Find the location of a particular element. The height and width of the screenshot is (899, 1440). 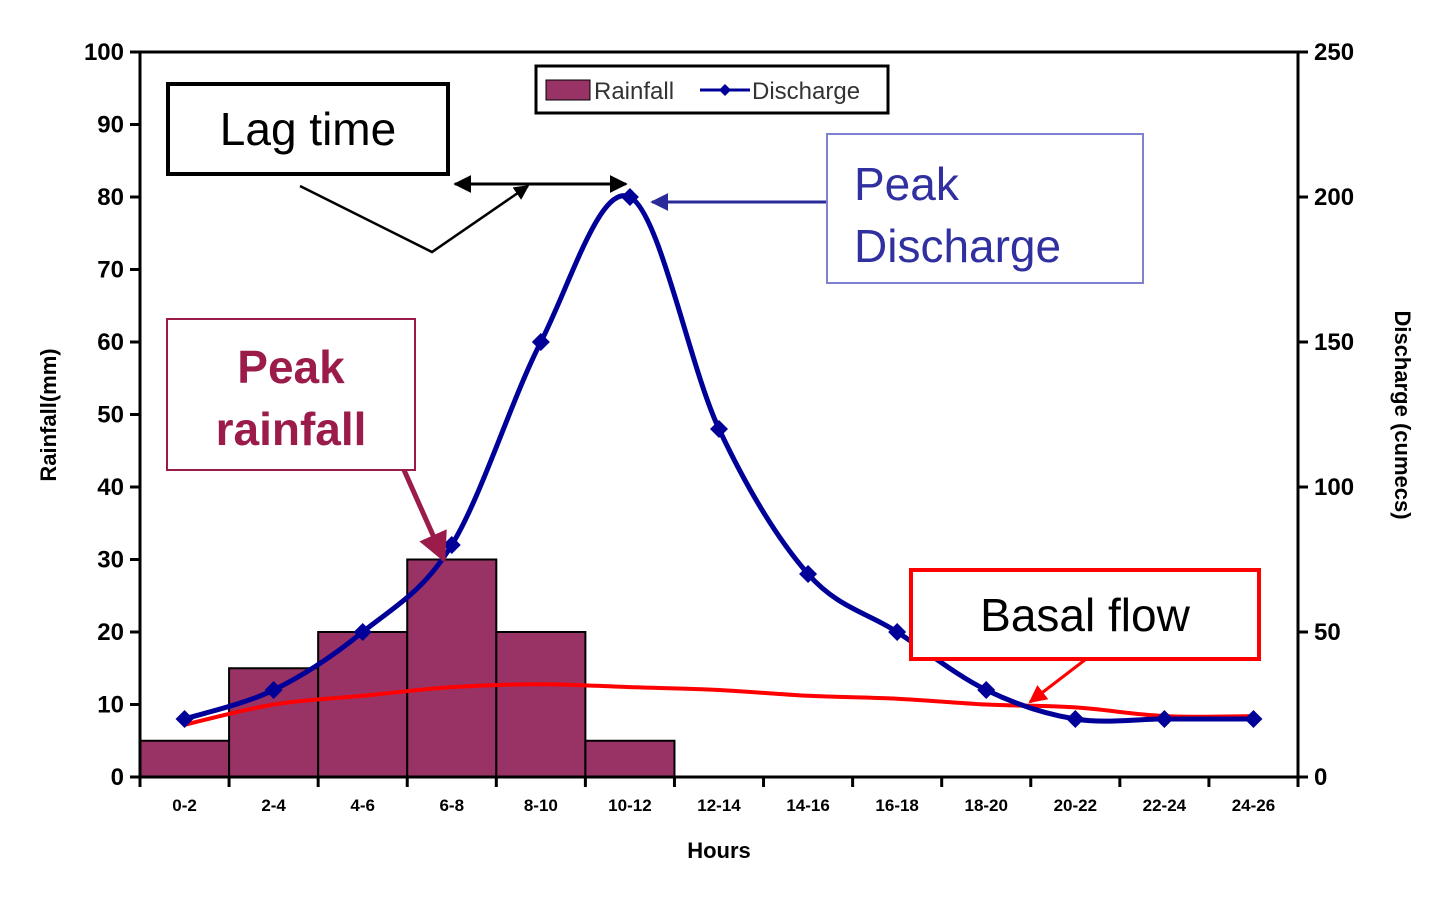

y-left-tick-label: 40 is located at coordinates (110, 487).